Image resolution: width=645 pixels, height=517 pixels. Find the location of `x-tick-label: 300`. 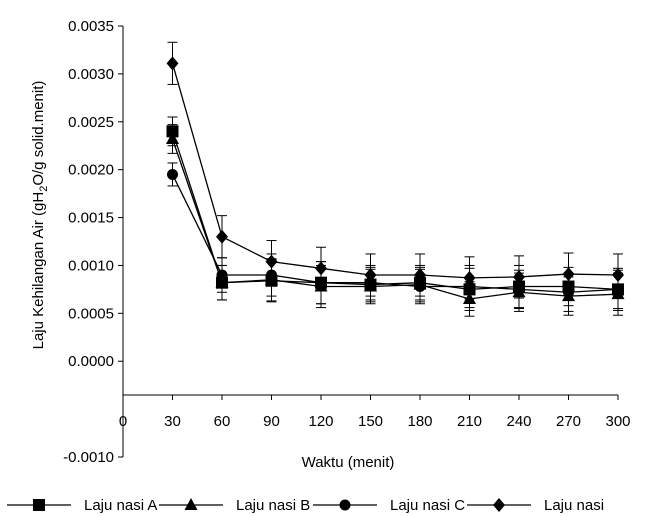

x-tick-label: 300 is located at coordinates (617, 421).